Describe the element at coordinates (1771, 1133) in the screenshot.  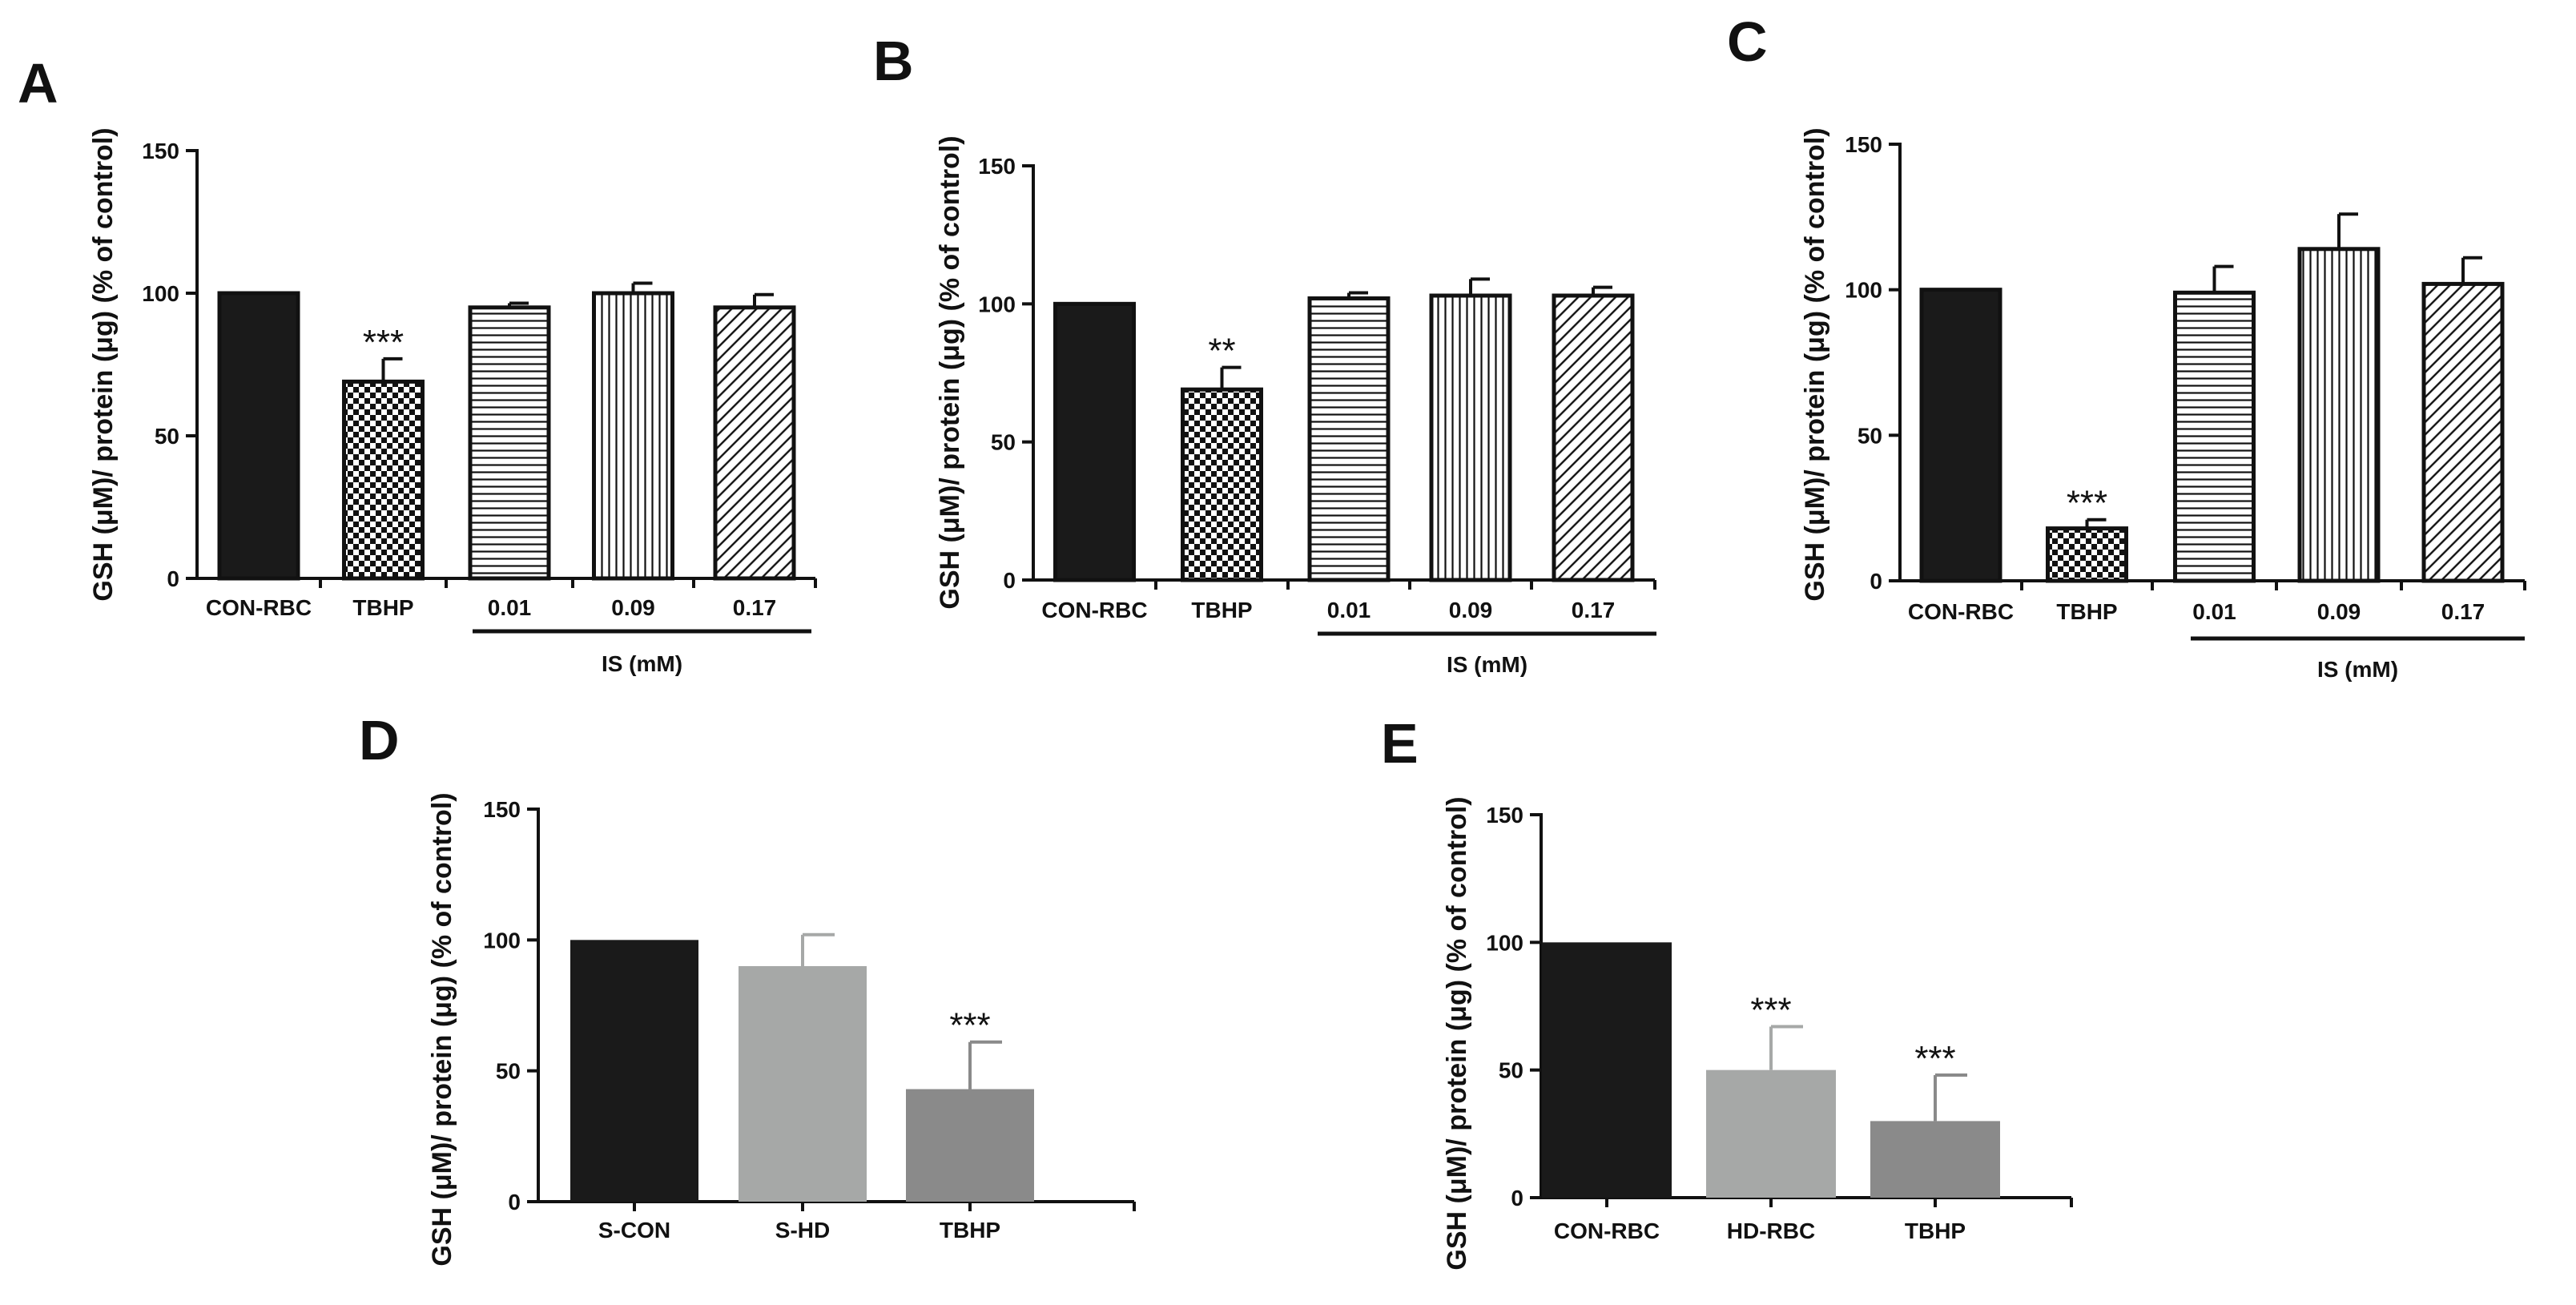
I see `bar-hd-rbc` at that location.